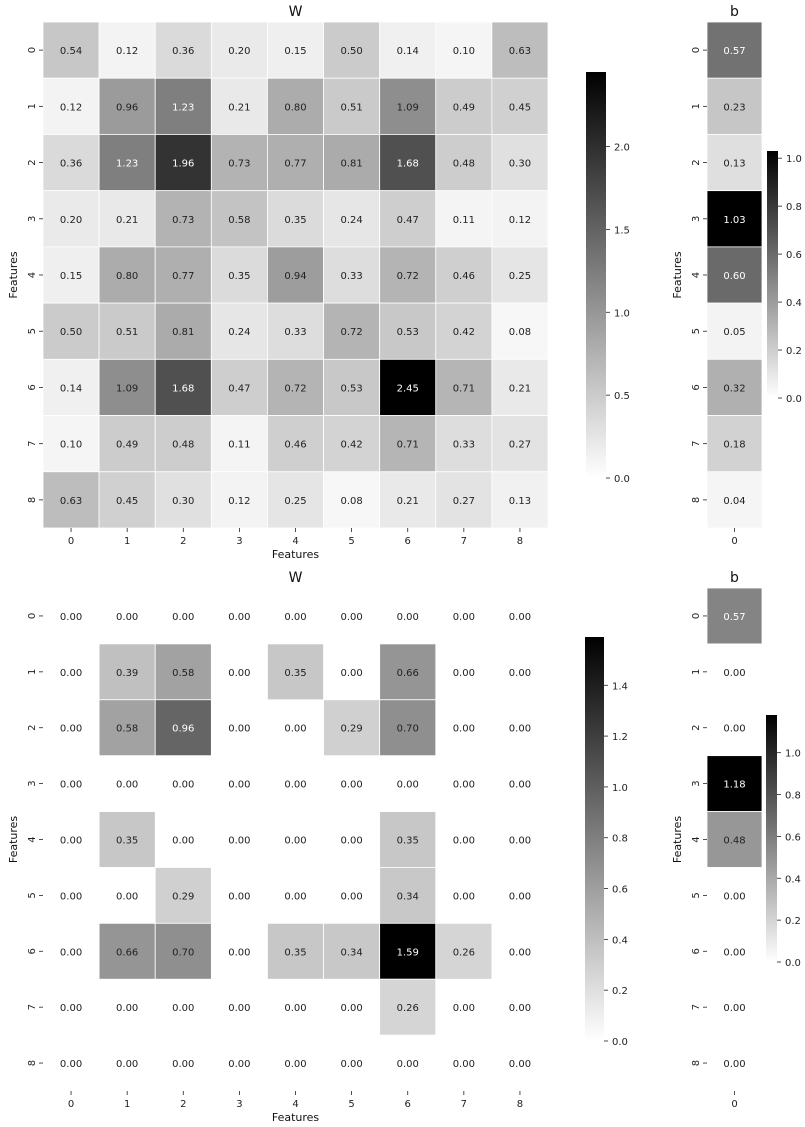 The height and width of the screenshot is (1127, 805). Describe the element at coordinates (734, 276) in the screenshot. I see `chart1-cell-label: 0.60` at that location.